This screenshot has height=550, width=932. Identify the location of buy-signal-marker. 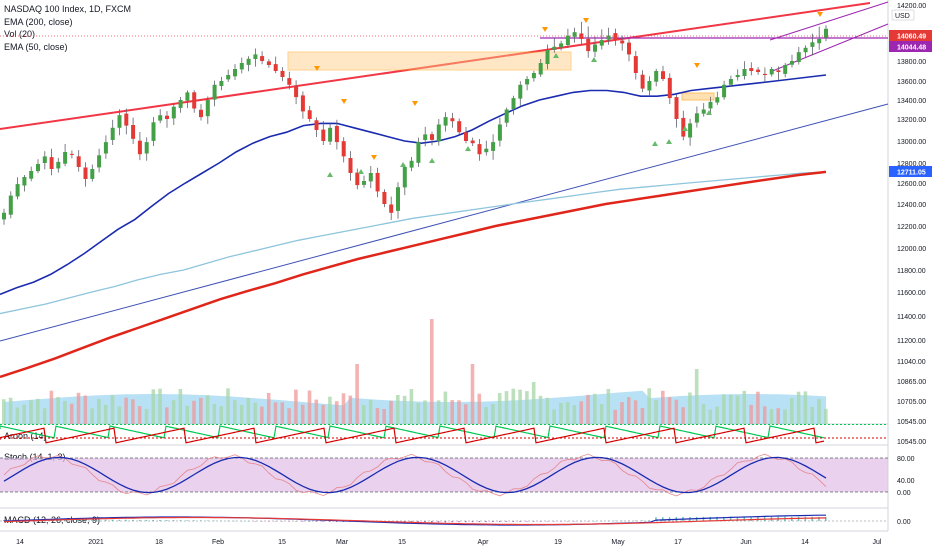
(669, 141).